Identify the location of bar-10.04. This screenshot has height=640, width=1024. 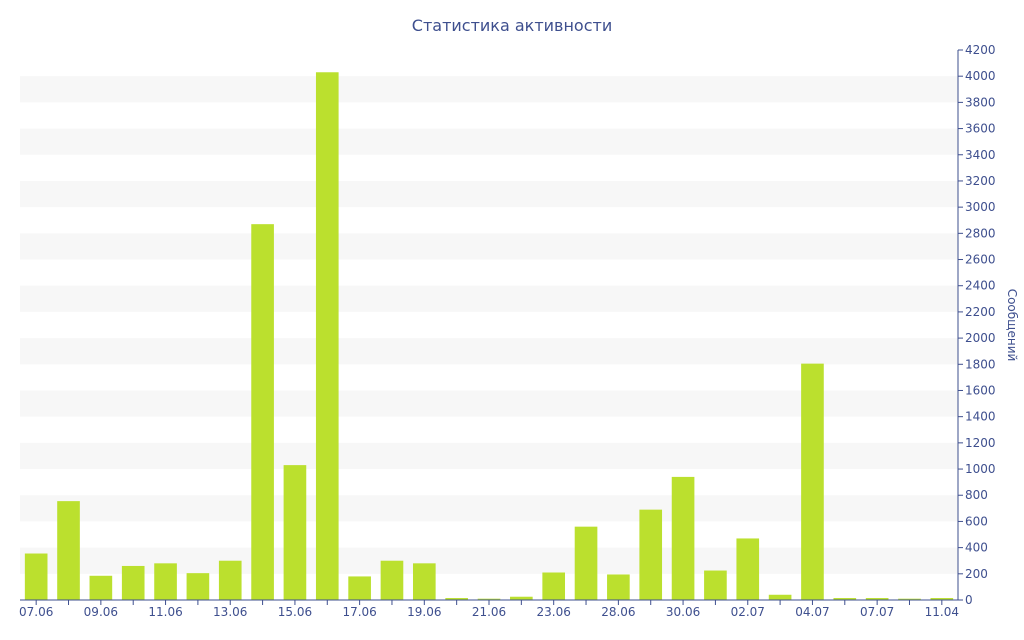
(909, 599).